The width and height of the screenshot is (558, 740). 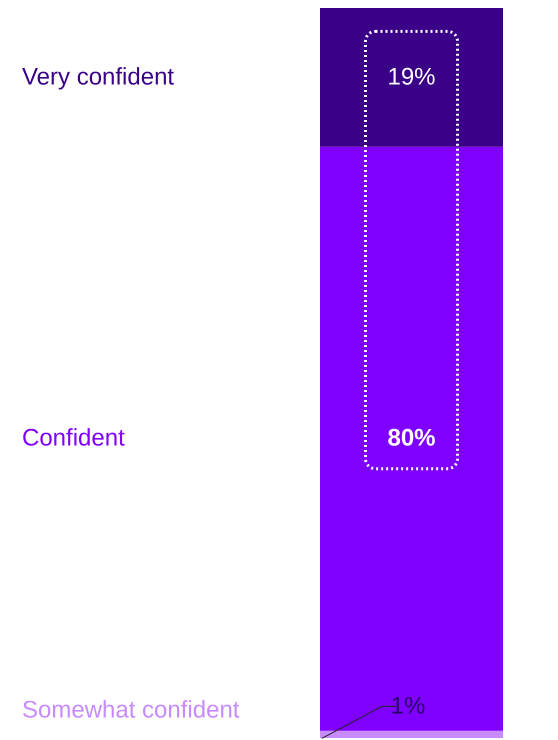 I want to click on text: Confident, so click(x=74, y=438).